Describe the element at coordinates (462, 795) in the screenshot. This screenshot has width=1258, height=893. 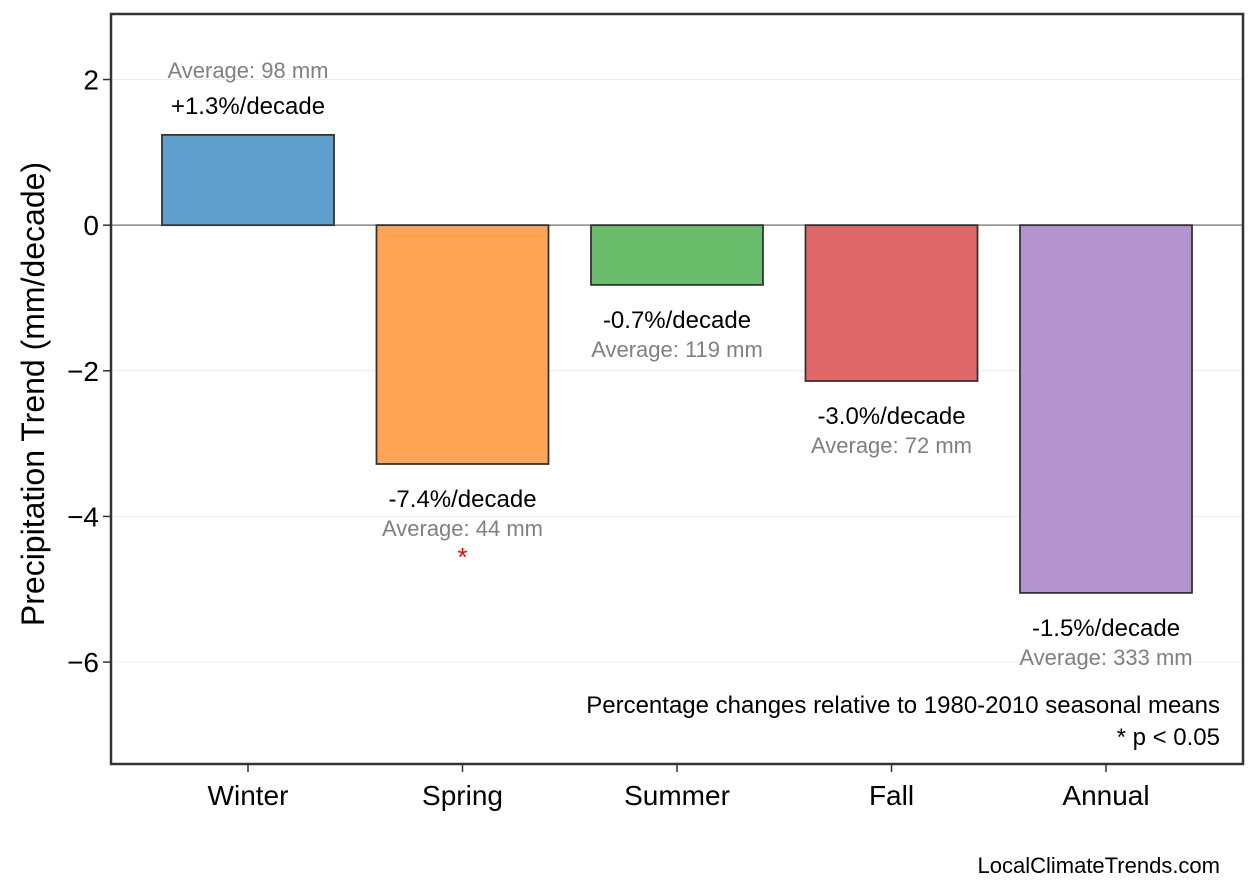
I see `x-tick-label: Spring` at that location.